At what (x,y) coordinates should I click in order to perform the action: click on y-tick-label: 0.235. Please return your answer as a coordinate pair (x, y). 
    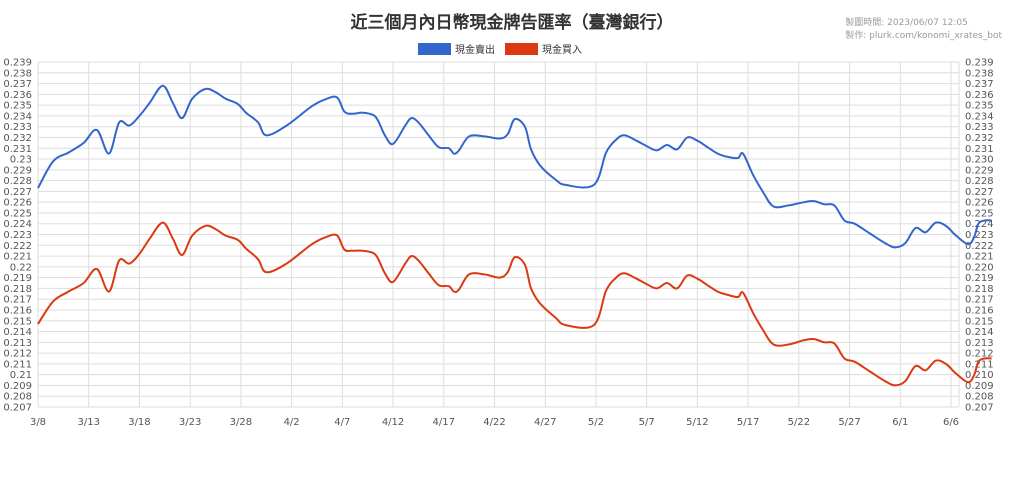
    Looking at the image, I should click on (17, 106).